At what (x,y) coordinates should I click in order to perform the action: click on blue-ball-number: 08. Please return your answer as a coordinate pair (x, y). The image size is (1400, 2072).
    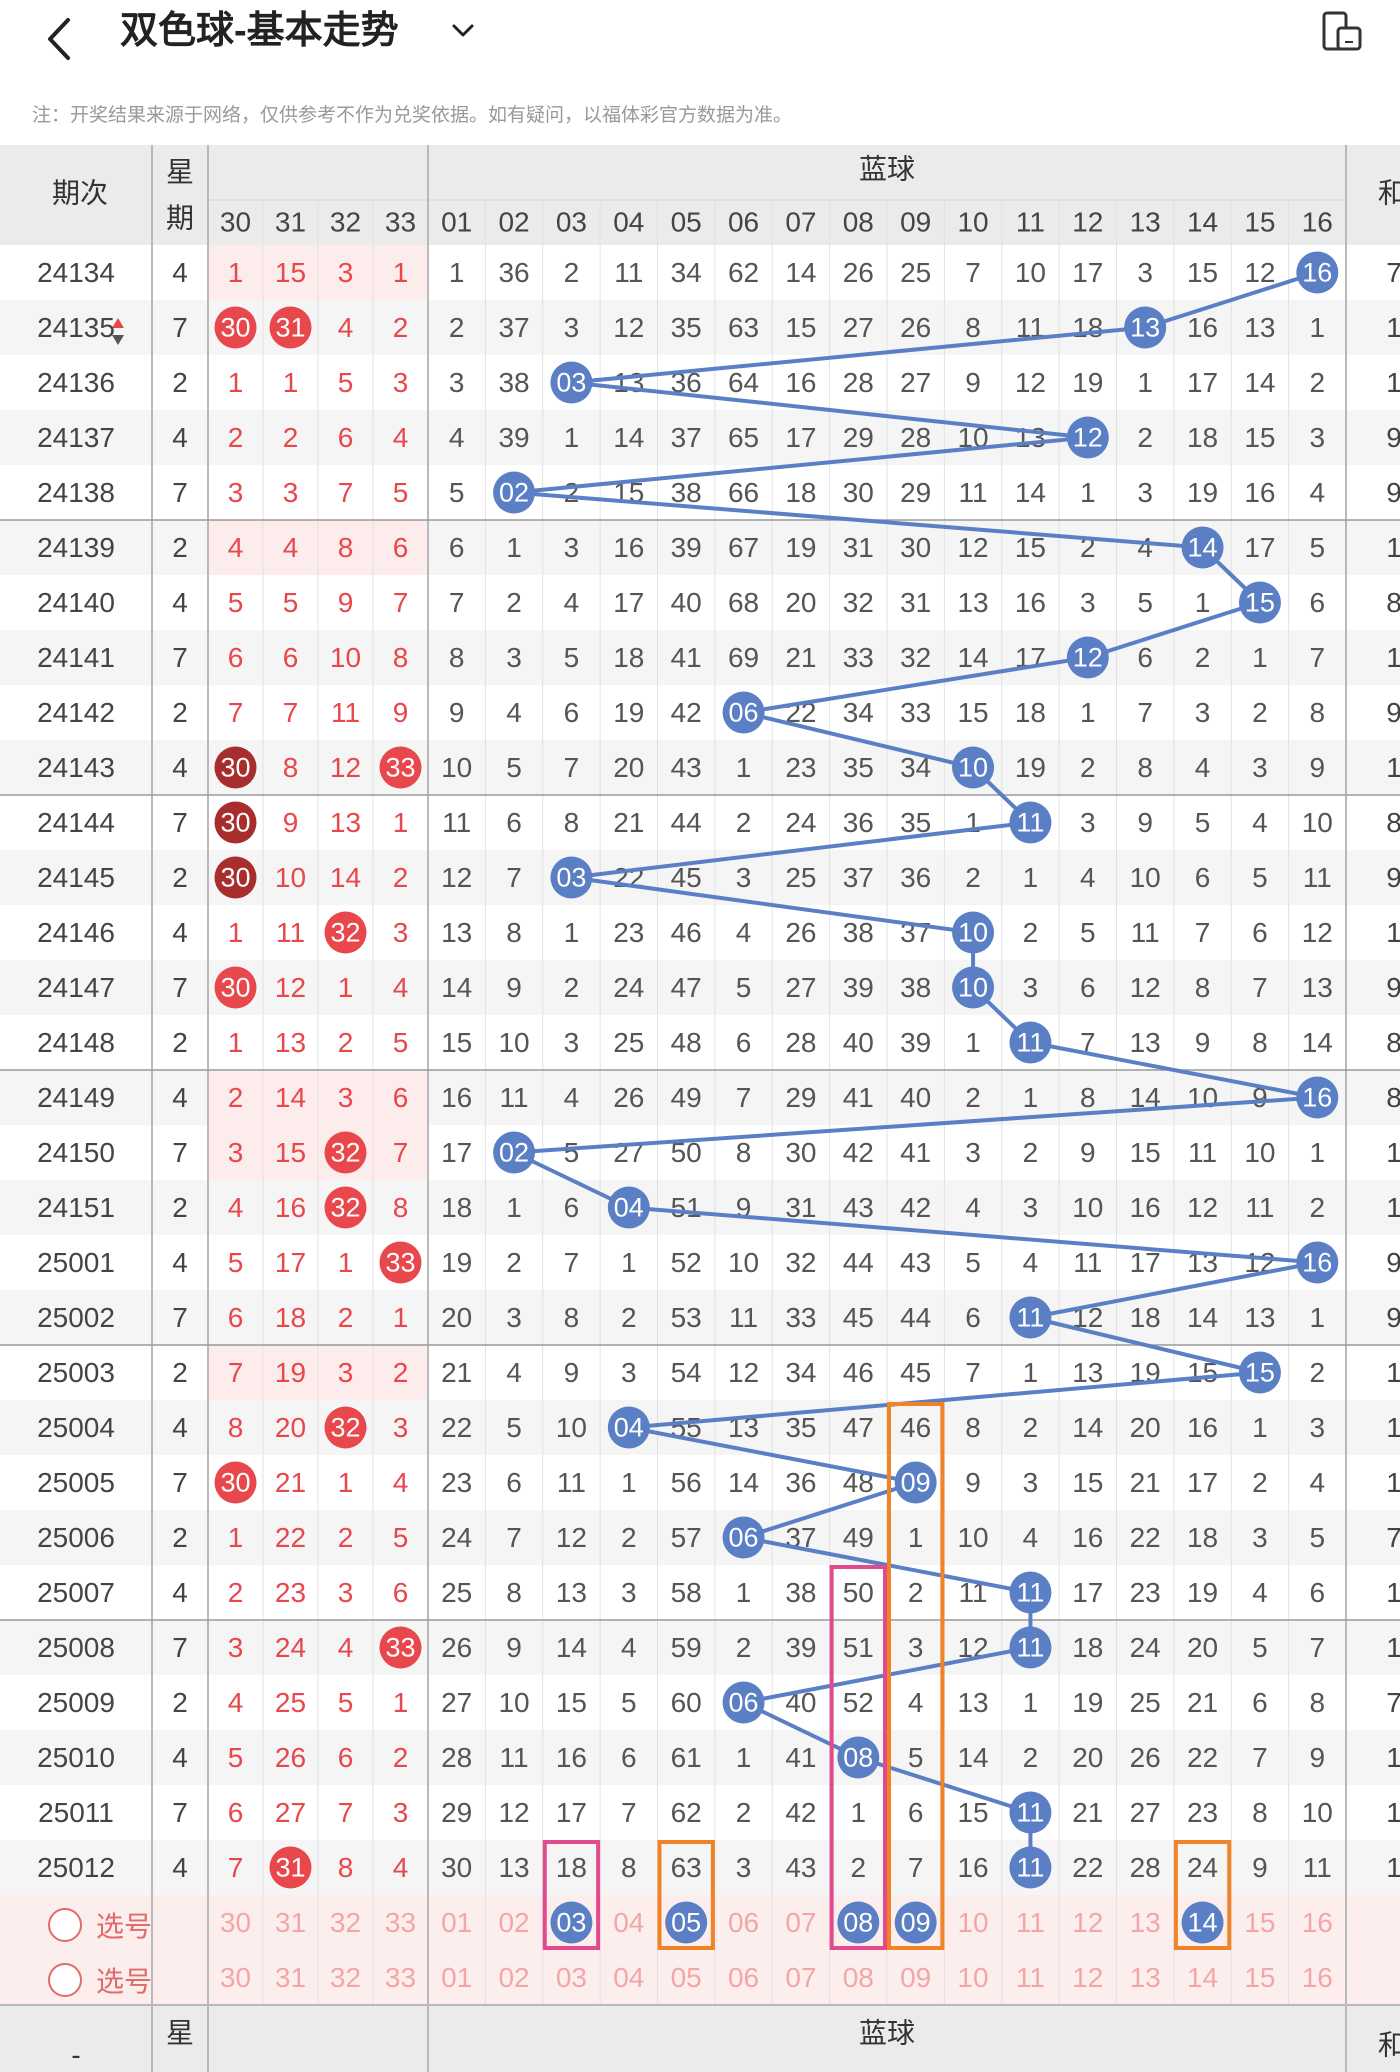
    Looking at the image, I should click on (858, 1758).